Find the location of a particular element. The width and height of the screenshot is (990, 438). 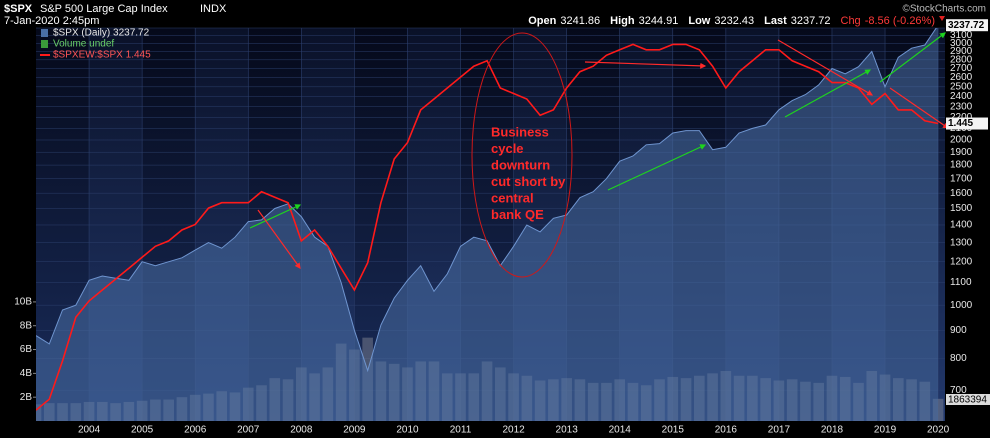

quote-value: 3241.86 is located at coordinates (580, 21).